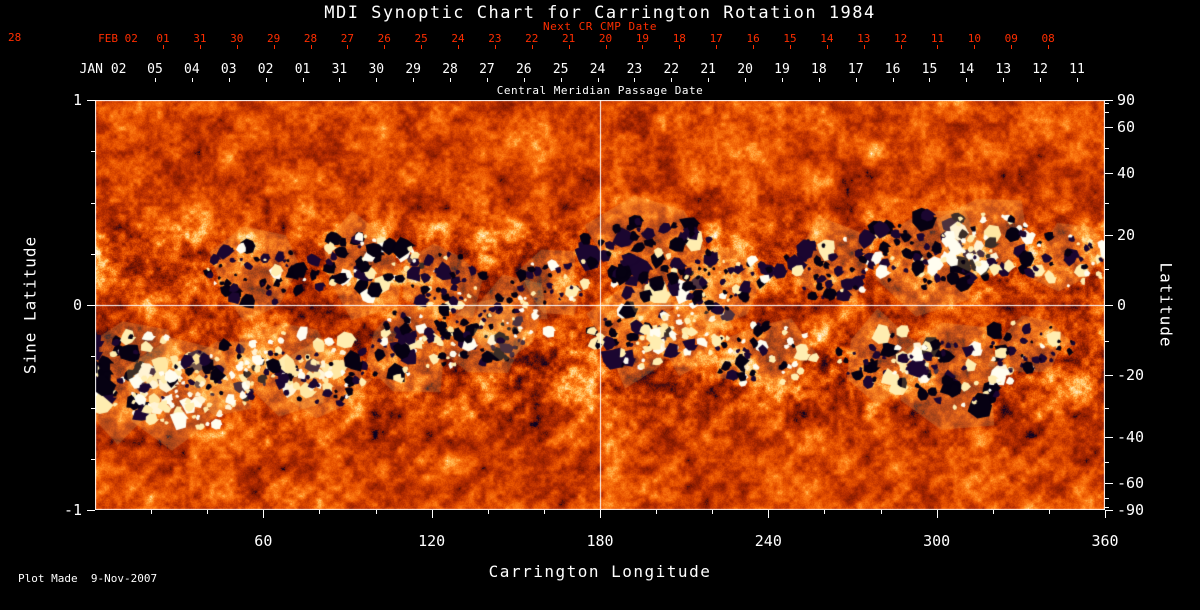 The image size is (1200, 610). Describe the element at coordinates (413, 69) in the screenshot. I see `cmp-date-label: 29` at that location.